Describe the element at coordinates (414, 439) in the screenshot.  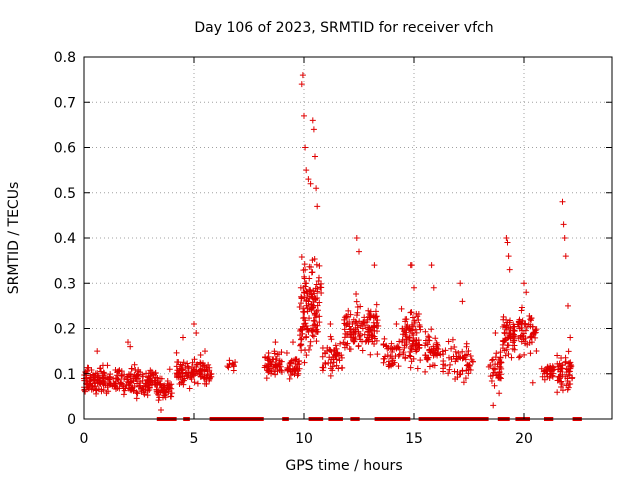
I see `x-tick-label: 15` at that location.